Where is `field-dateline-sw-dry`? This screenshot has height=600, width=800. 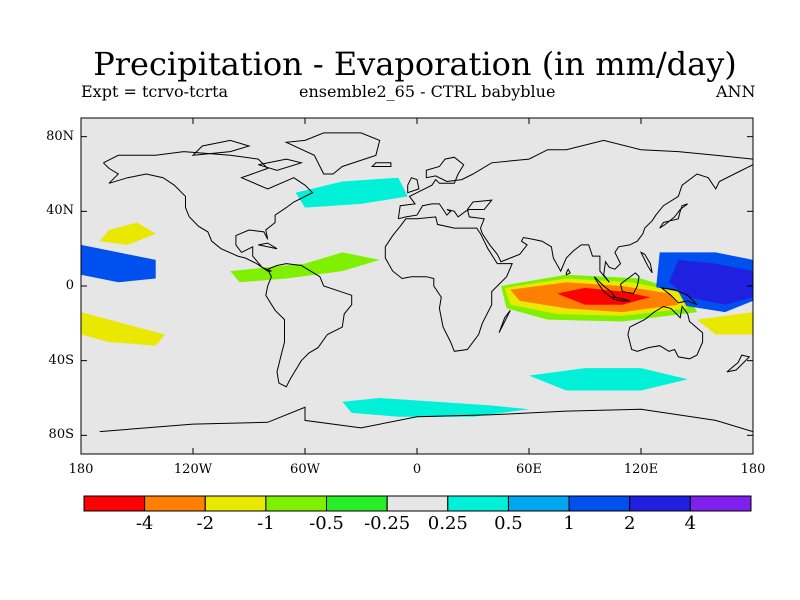 field-dateline-sw-dry is located at coordinates (725, 323).